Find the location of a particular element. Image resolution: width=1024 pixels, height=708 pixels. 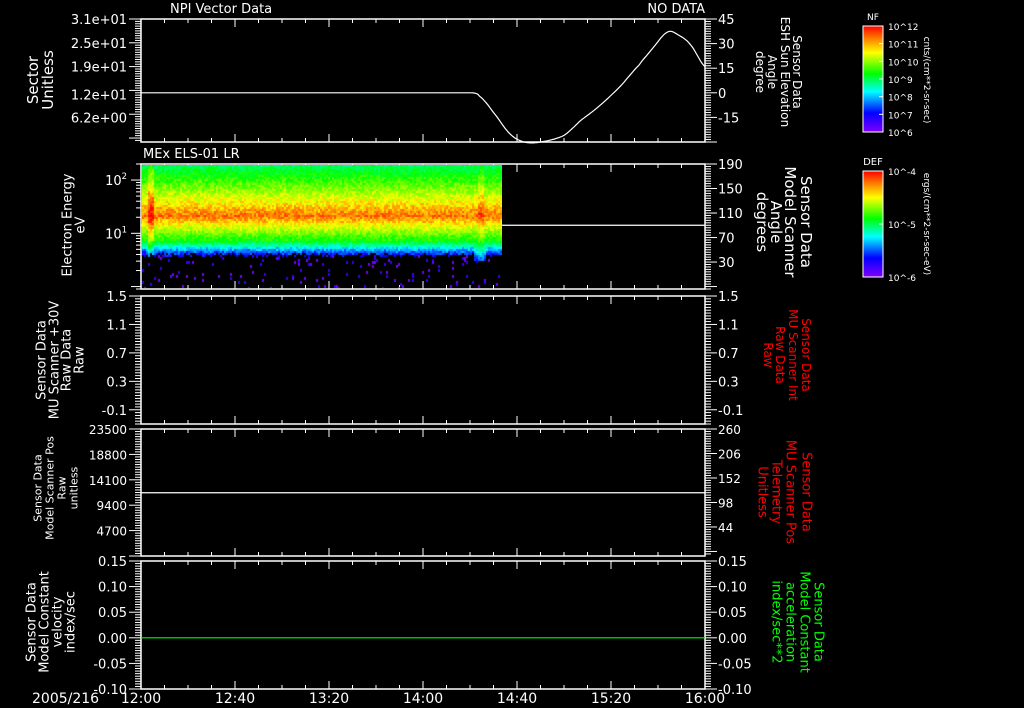

right-tick-label: 0.05 is located at coordinates (732, 613).